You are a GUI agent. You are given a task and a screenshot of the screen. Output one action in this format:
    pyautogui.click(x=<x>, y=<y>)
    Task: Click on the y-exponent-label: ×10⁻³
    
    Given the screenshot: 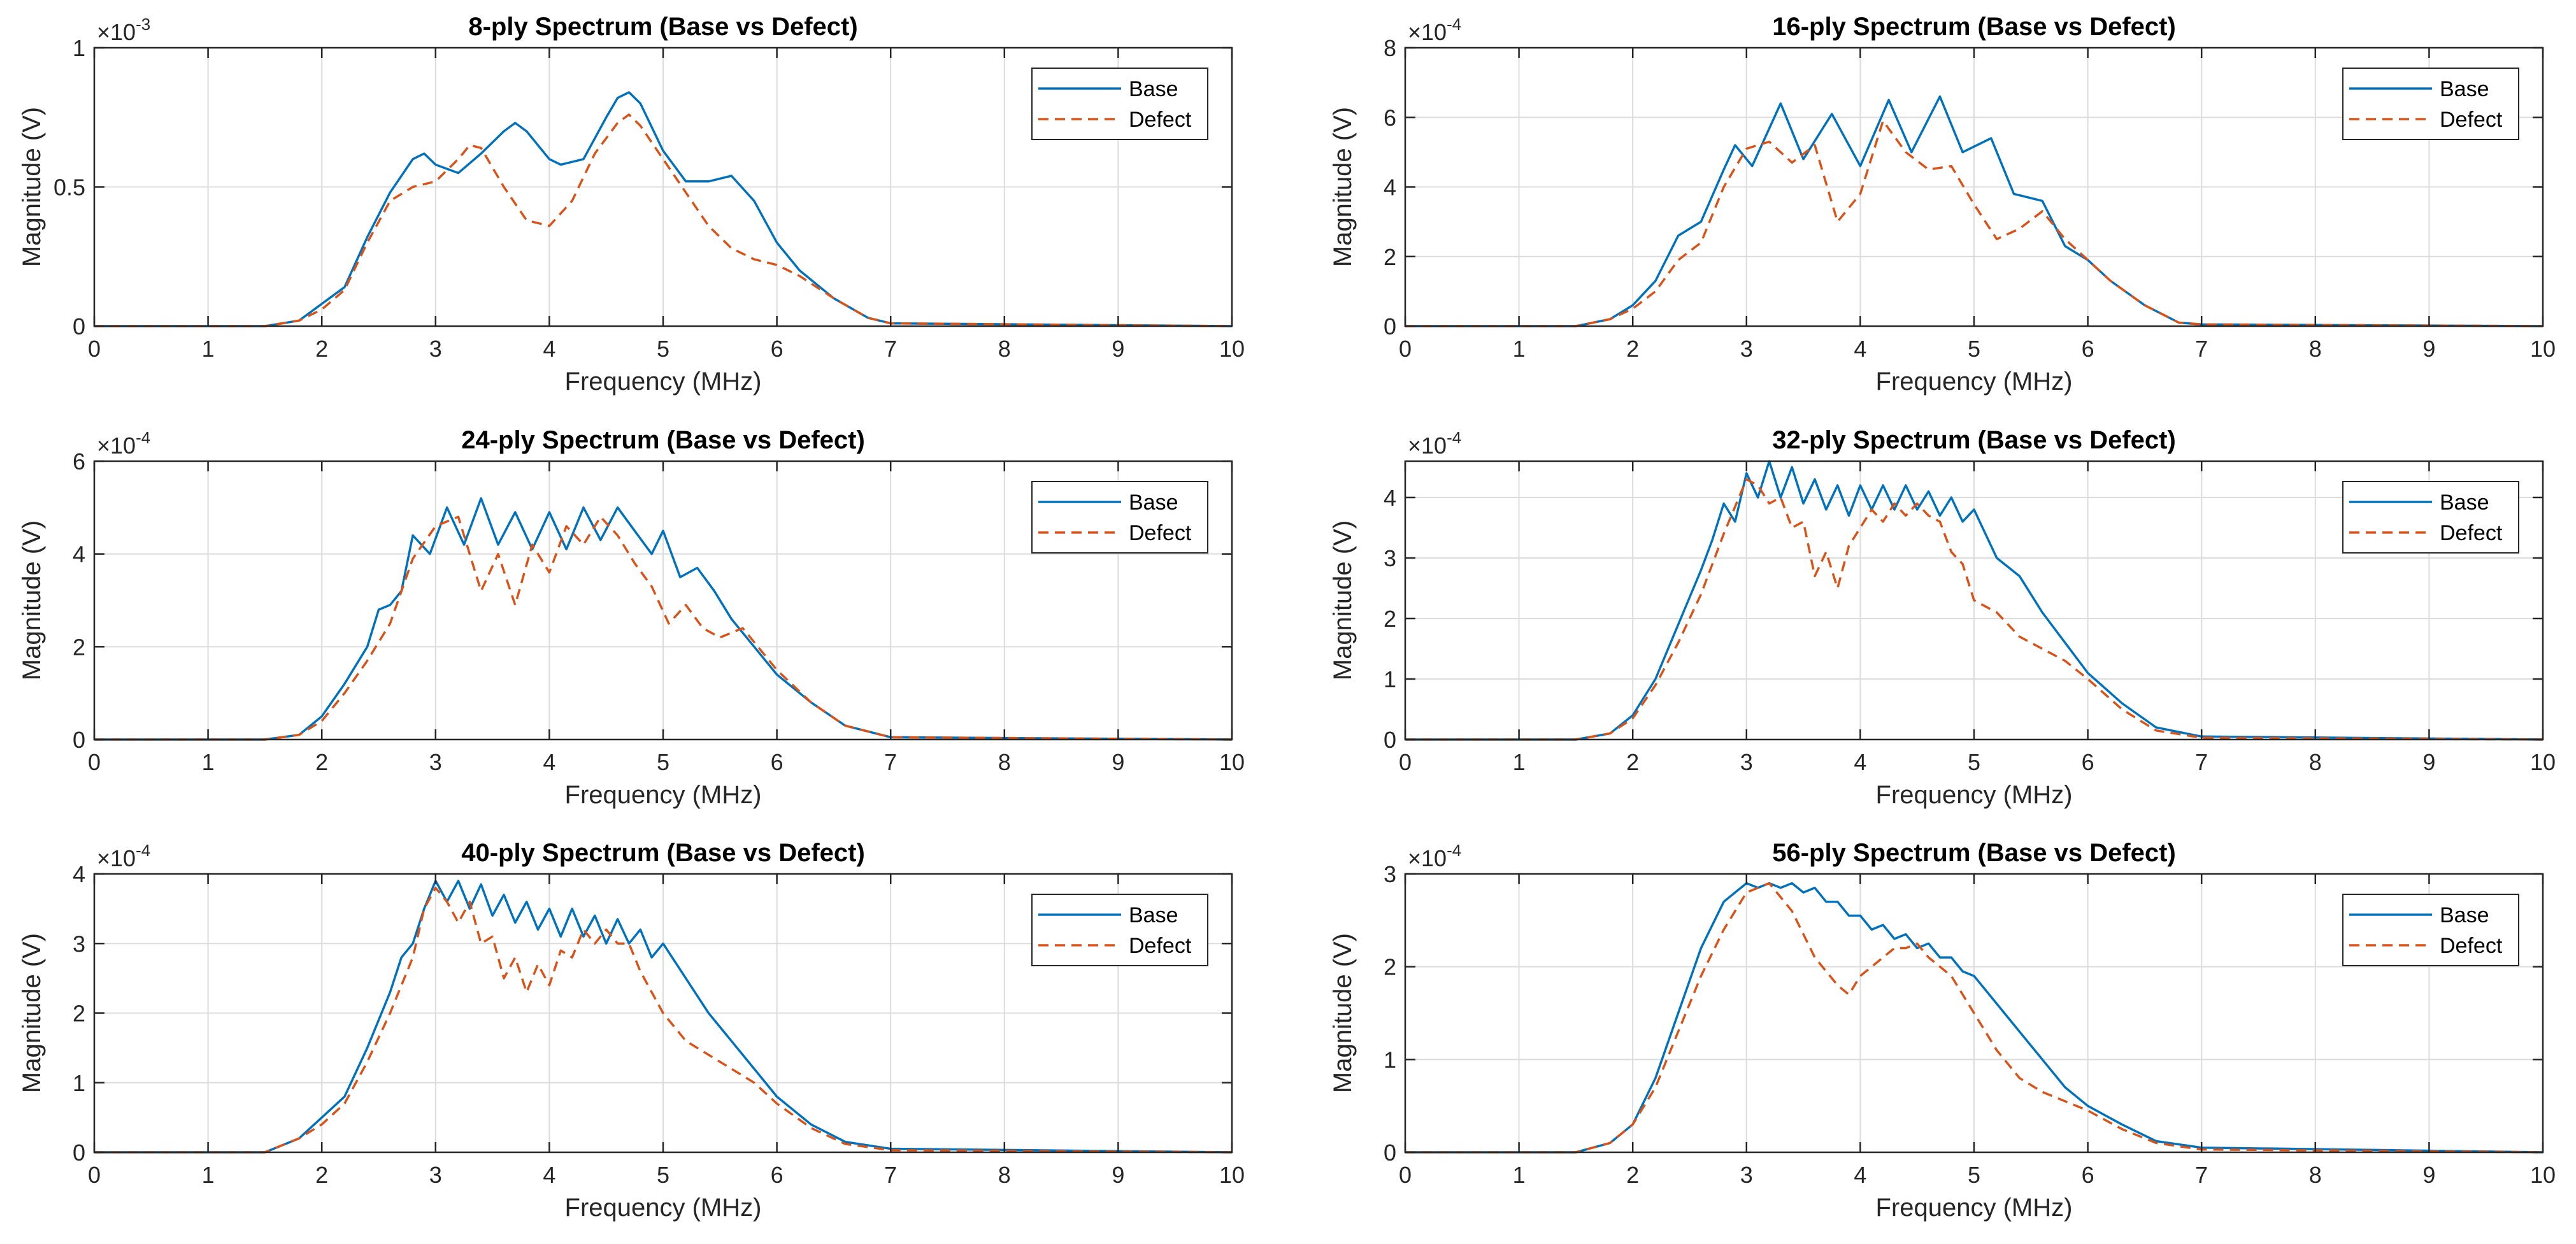 What is the action you would take?
    pyautogui.click(x=124, y=30)
    